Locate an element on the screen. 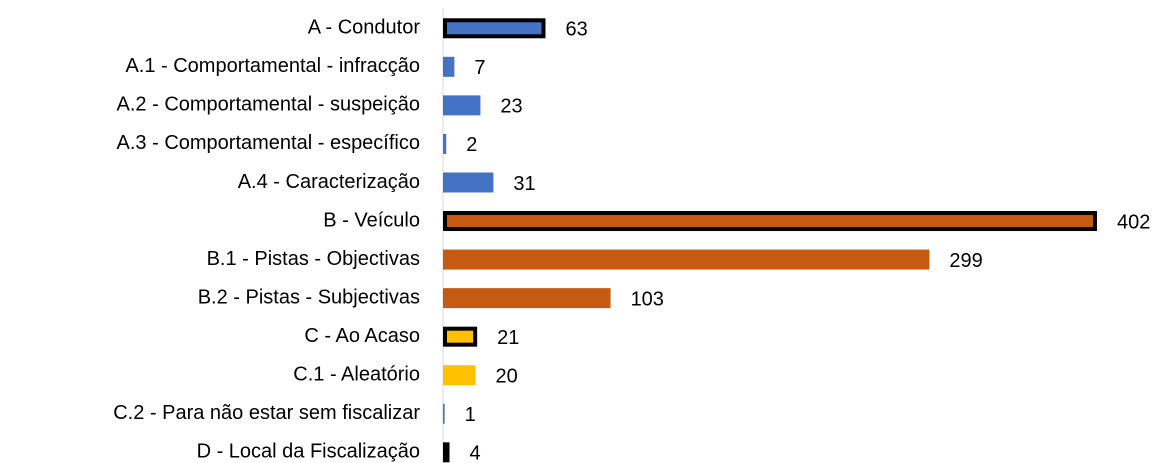 The height and width of the screenshot is (463, 1161). y-tick-label: A.3 - Comportamental - específico is located at coordinates (268, 143).